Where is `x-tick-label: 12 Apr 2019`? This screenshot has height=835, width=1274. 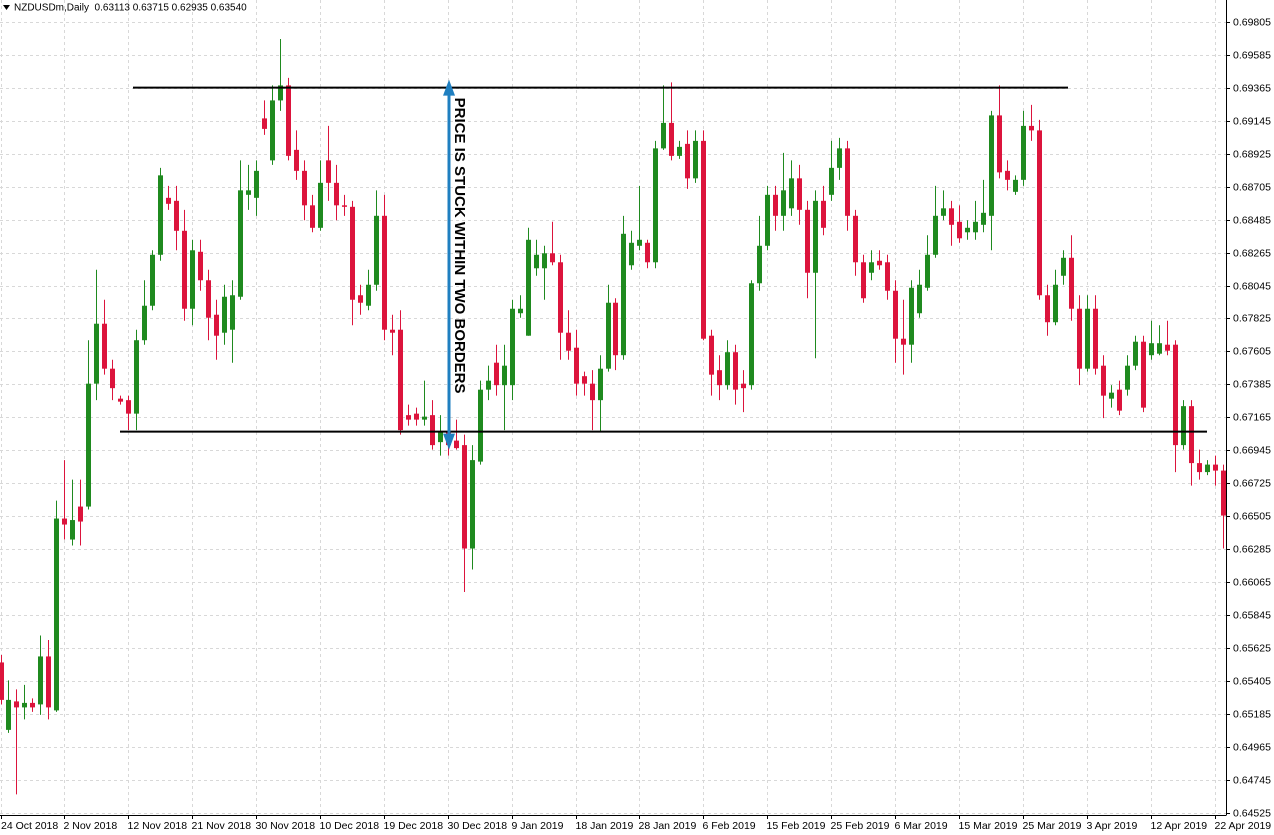
x-tick-label: 12 Apr 2019 is located at coordinates (1179, 826).